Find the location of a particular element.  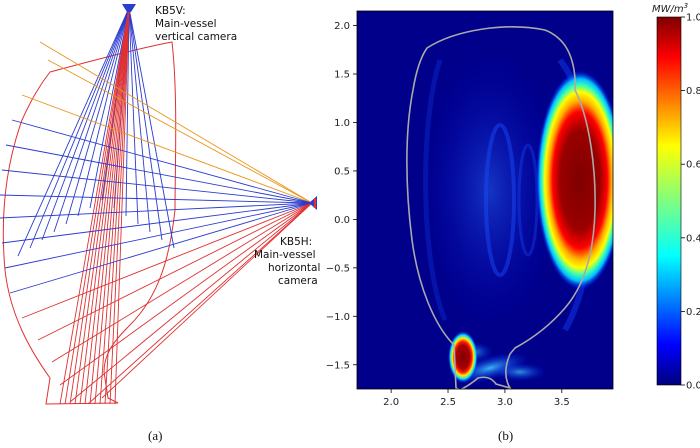

y-tick-label: 0.0 is located at coordinates (342, 220).